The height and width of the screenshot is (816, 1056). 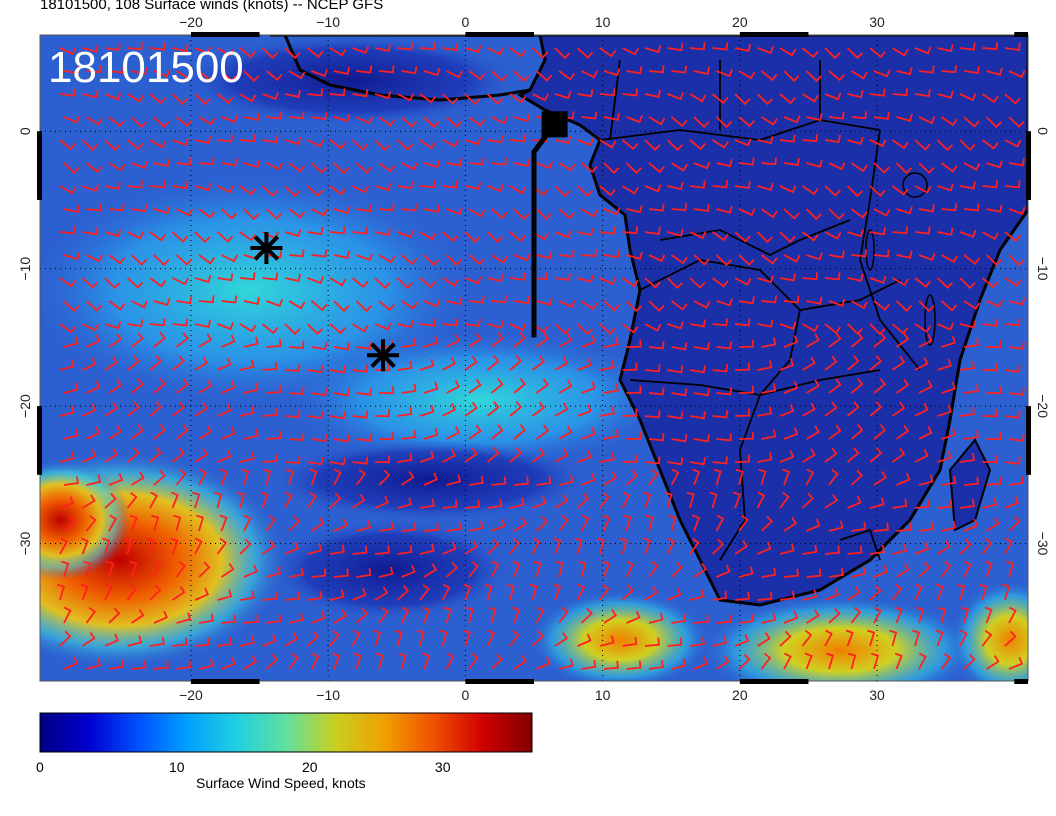 I want to click on frame-bar, so click(x=225, y=681).